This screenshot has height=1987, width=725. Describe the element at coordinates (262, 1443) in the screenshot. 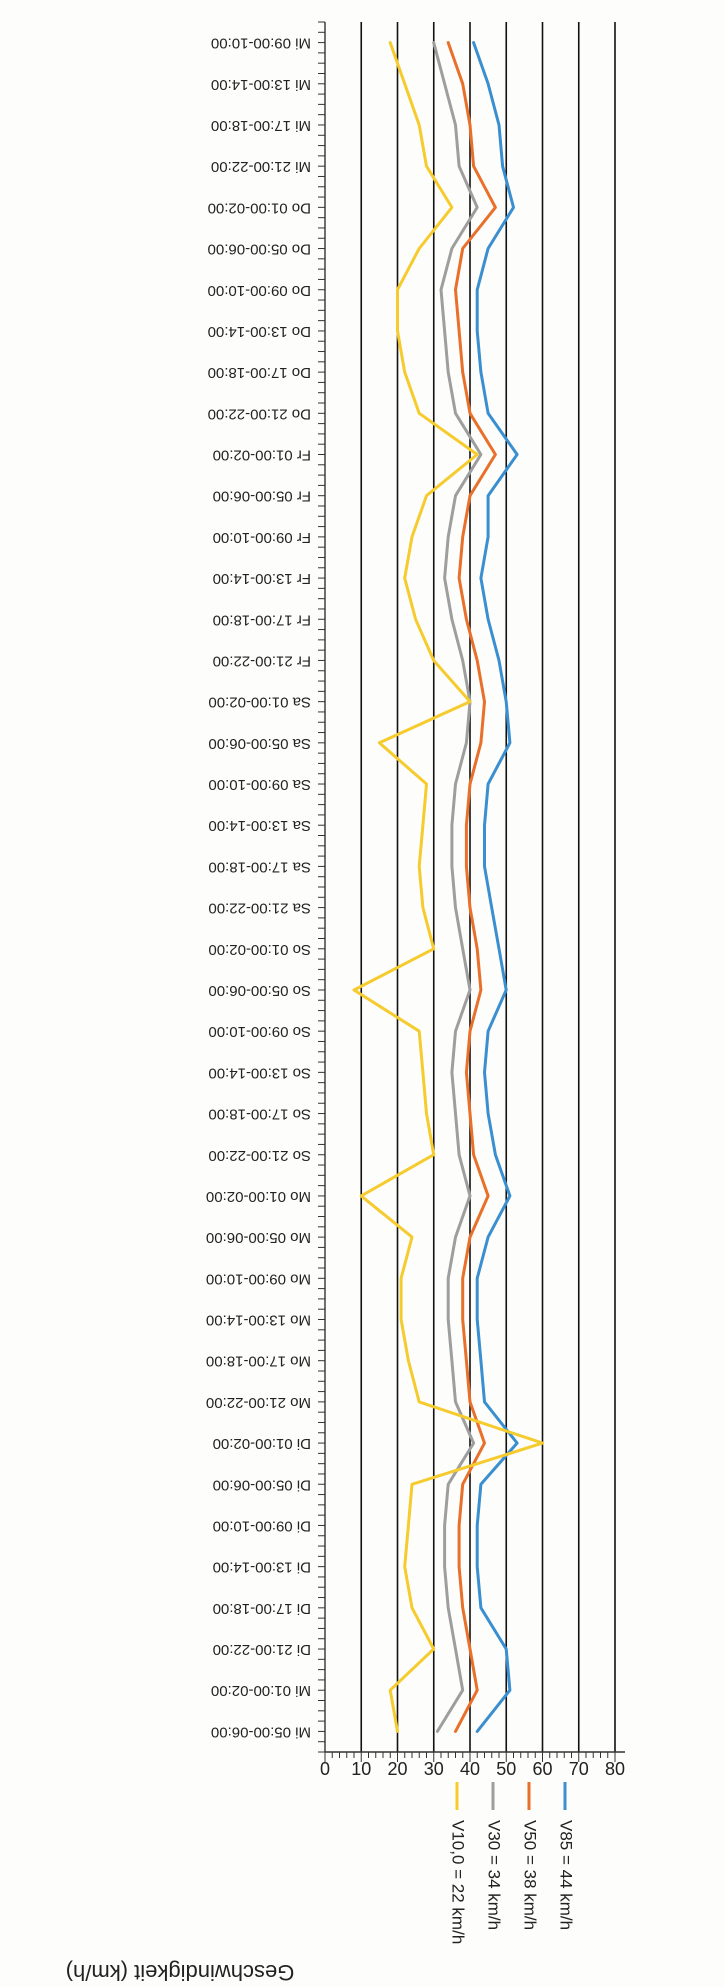

I see `x-tick-label: Di 01:00-02:00` at that location.